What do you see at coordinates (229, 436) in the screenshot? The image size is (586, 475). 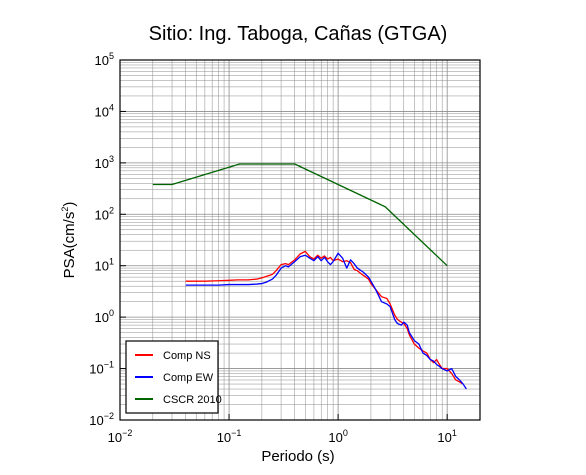 I see `x-tick-label: 10⁻¹` at bounding box center [229, 436].